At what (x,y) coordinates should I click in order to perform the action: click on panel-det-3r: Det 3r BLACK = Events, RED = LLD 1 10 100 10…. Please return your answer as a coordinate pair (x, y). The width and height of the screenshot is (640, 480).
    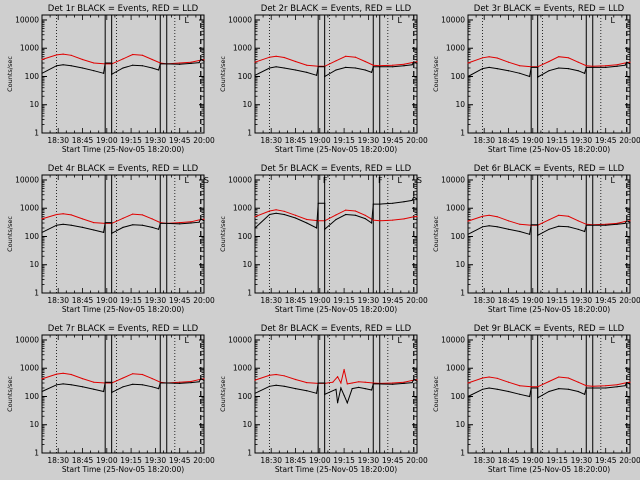
    Looking at the image, I should click on (536, 79).